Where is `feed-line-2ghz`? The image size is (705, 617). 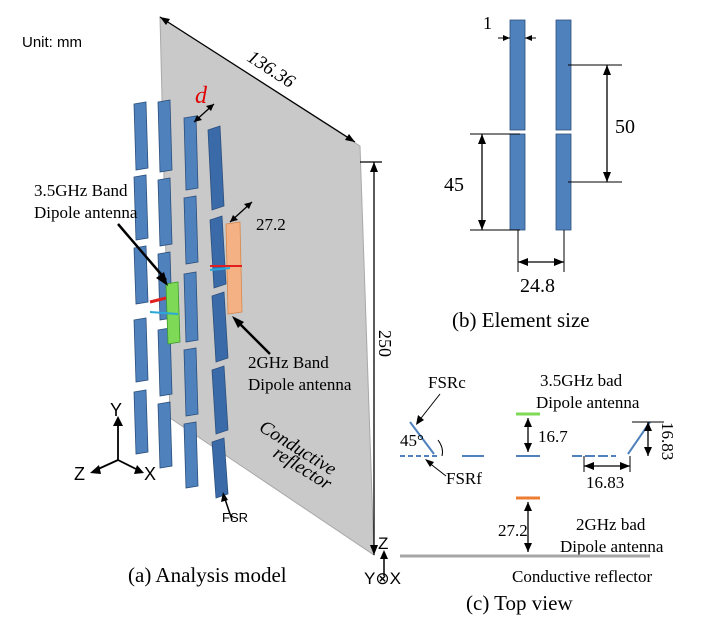 feed-line-2ghz is located at coordinates (220, 269).